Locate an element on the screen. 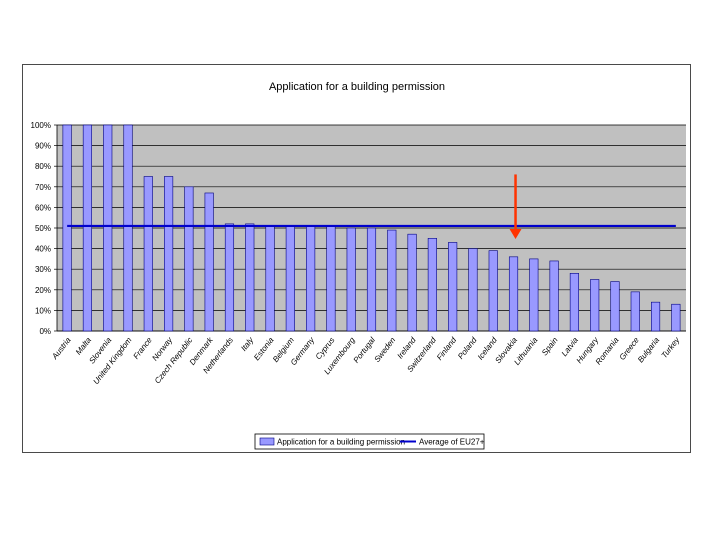 The image size is (720, 540). annotation-group is located at coordinates (515, 206).